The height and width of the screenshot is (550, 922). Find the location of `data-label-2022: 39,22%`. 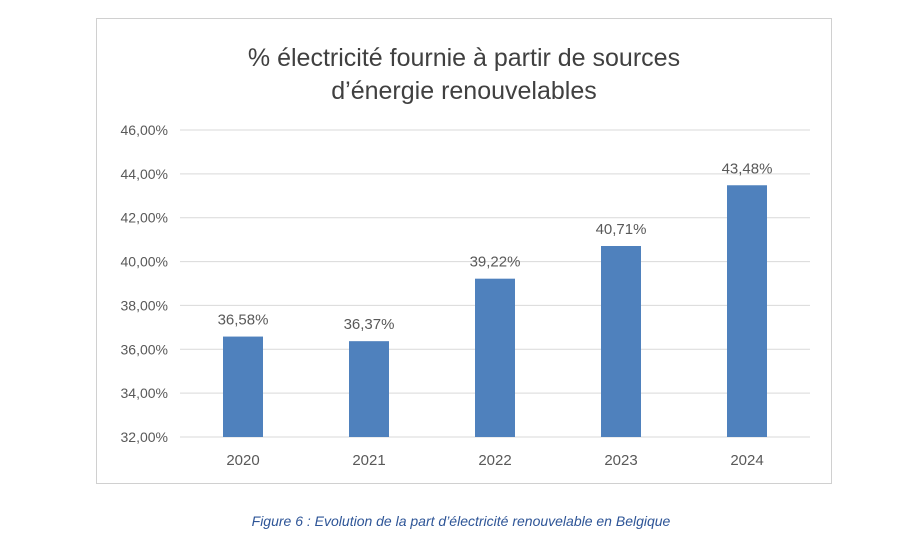

data-label-2022: 39,22% is located at coordinates (495, 262).